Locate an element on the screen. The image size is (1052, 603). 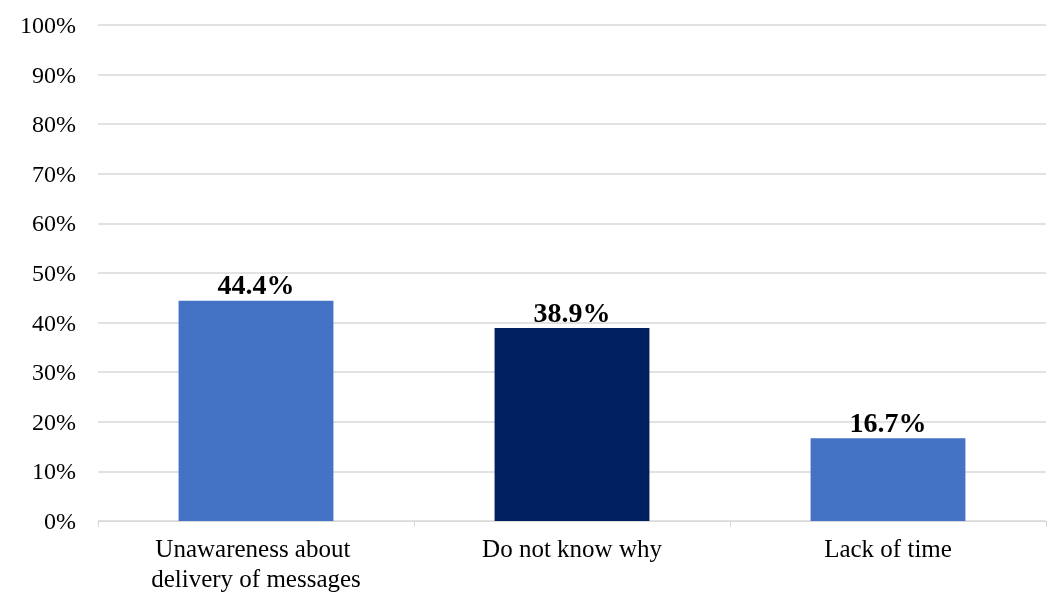
y-tick-label: 70% is located at coordinates (54, 173).